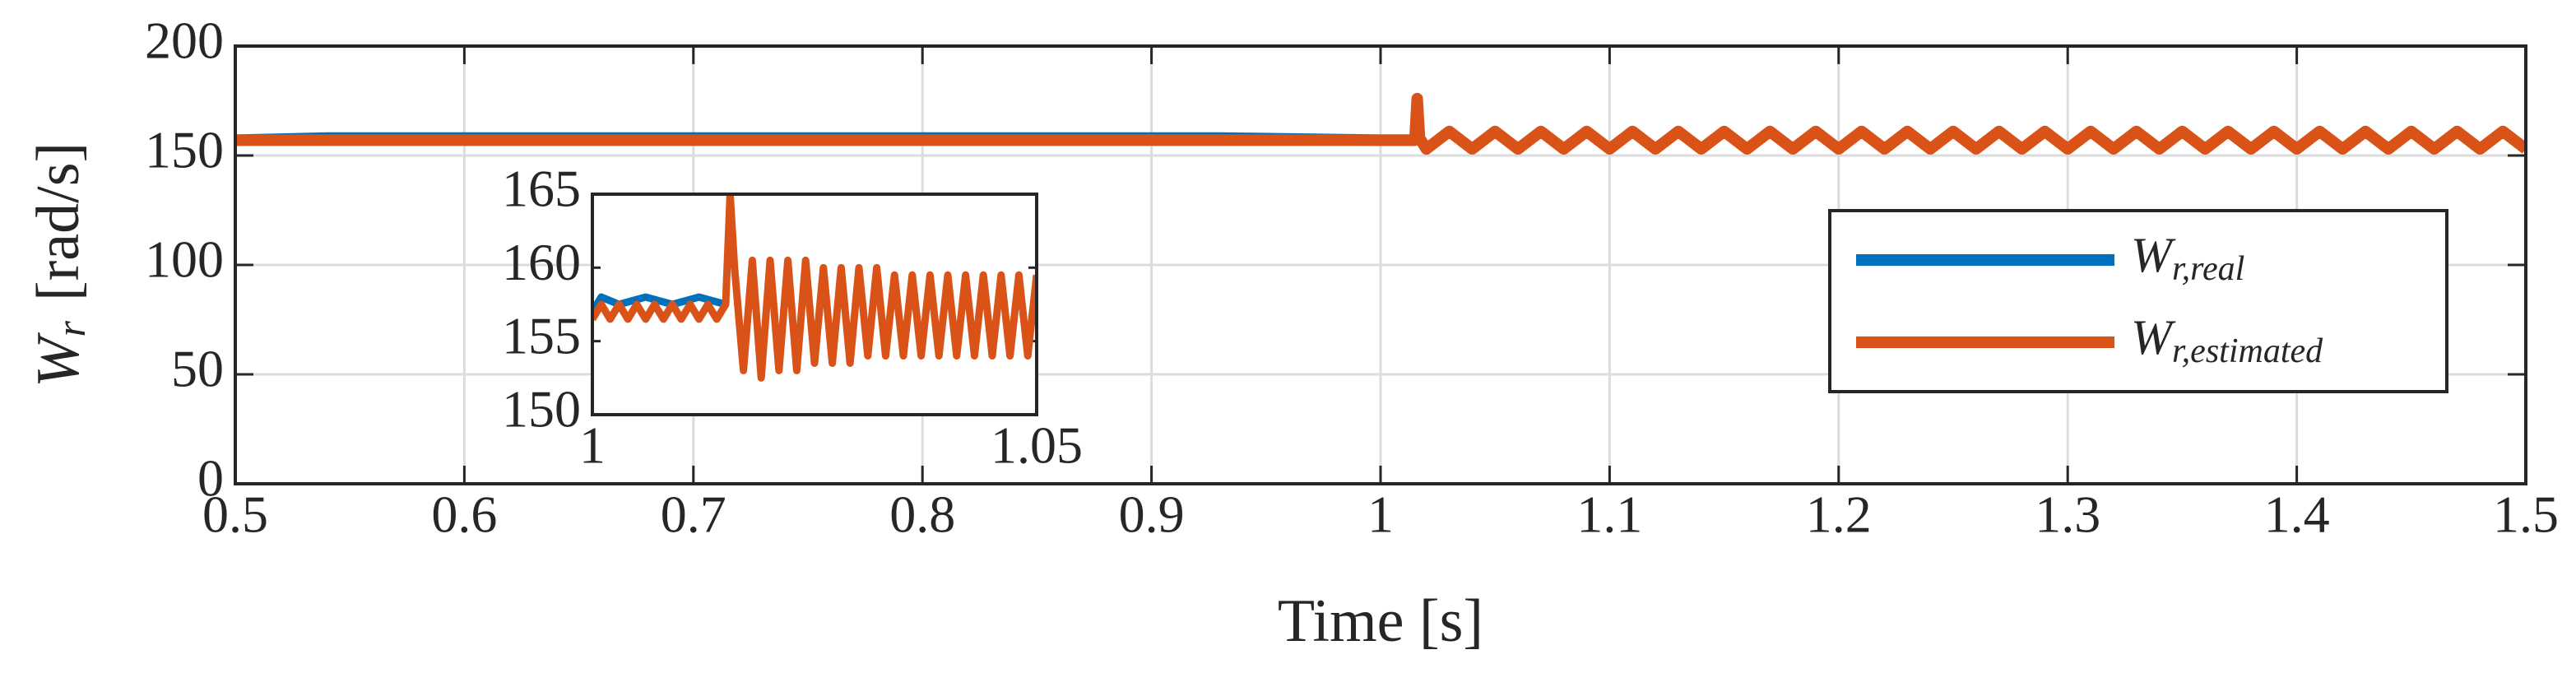 This screenshot has height=687, width=2576. What do you see at coordinates (210, 478) in the screenshot?
I see `y-tick-label: 0` at bounding box center [210, 478].